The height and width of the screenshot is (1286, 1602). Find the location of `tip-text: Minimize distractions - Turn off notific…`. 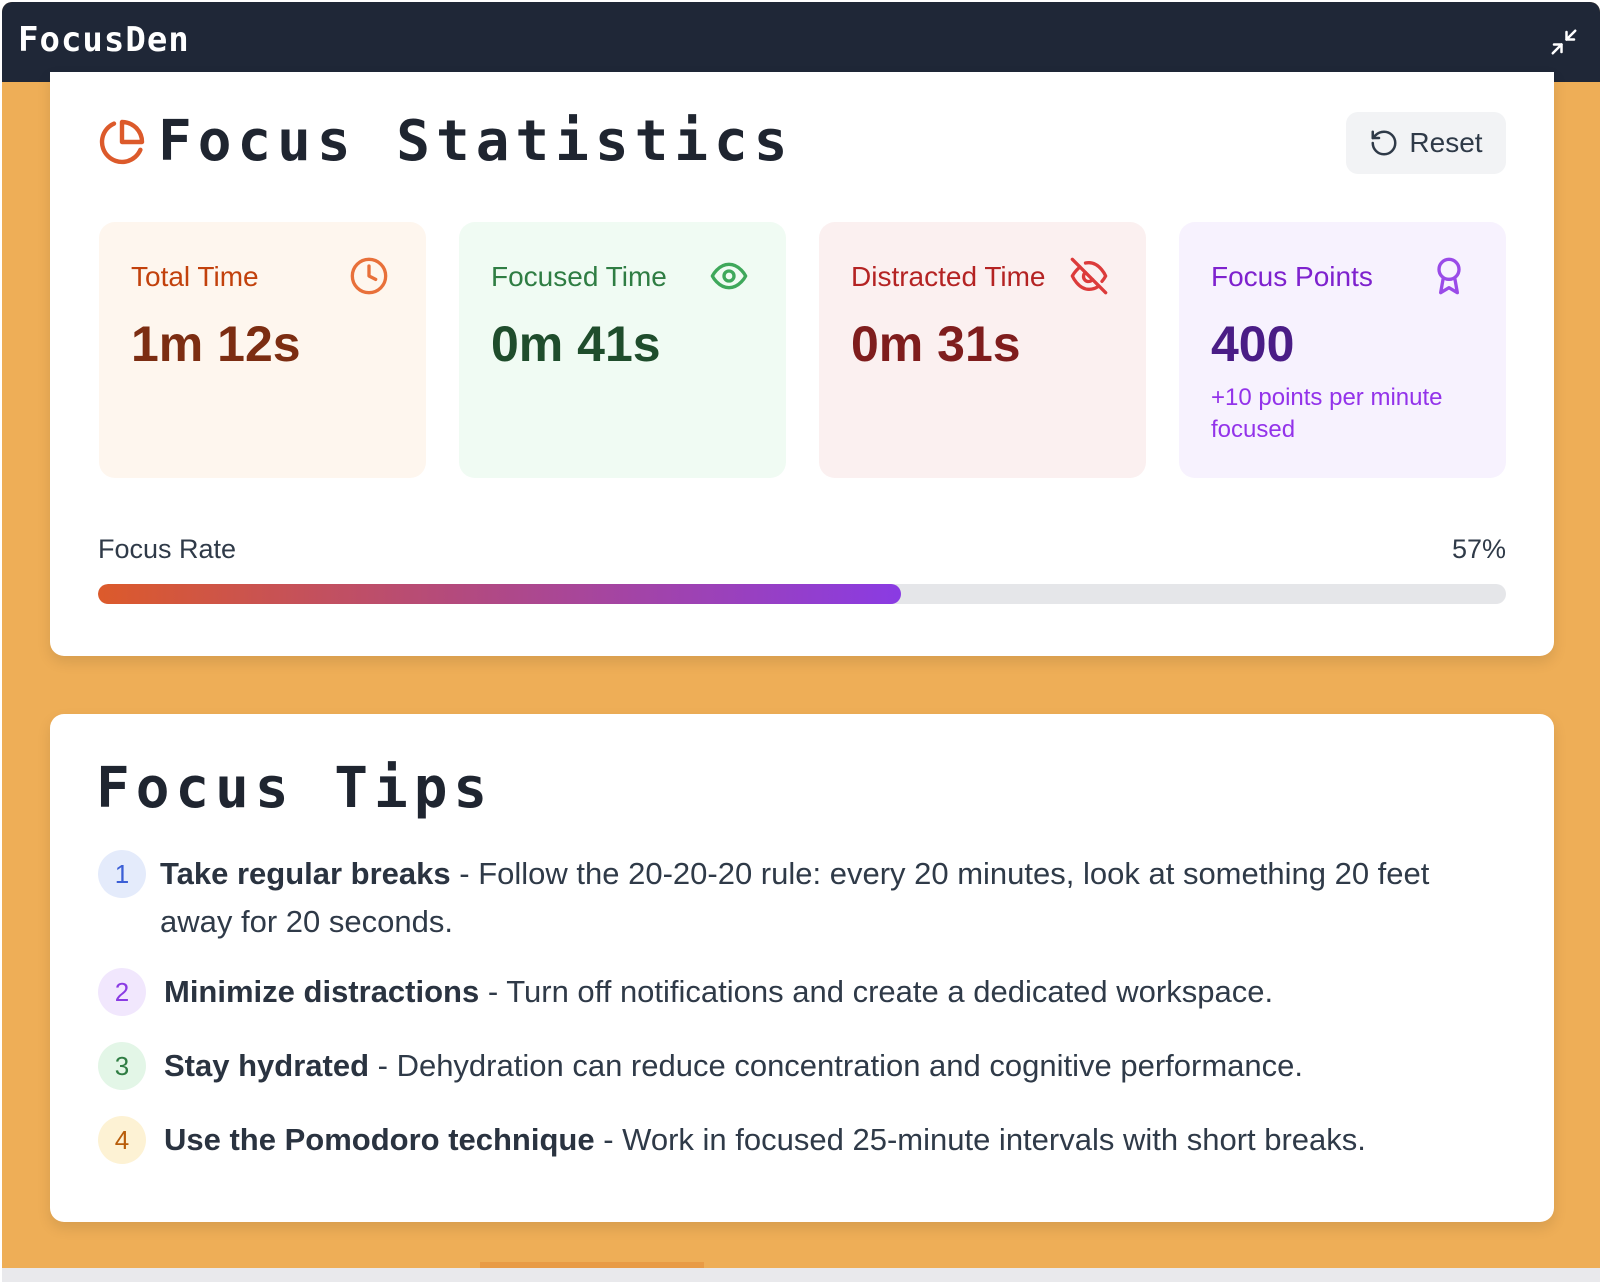

tip-text: Minimize distractions - Turn off notific… is located at coordinates (718, 992).